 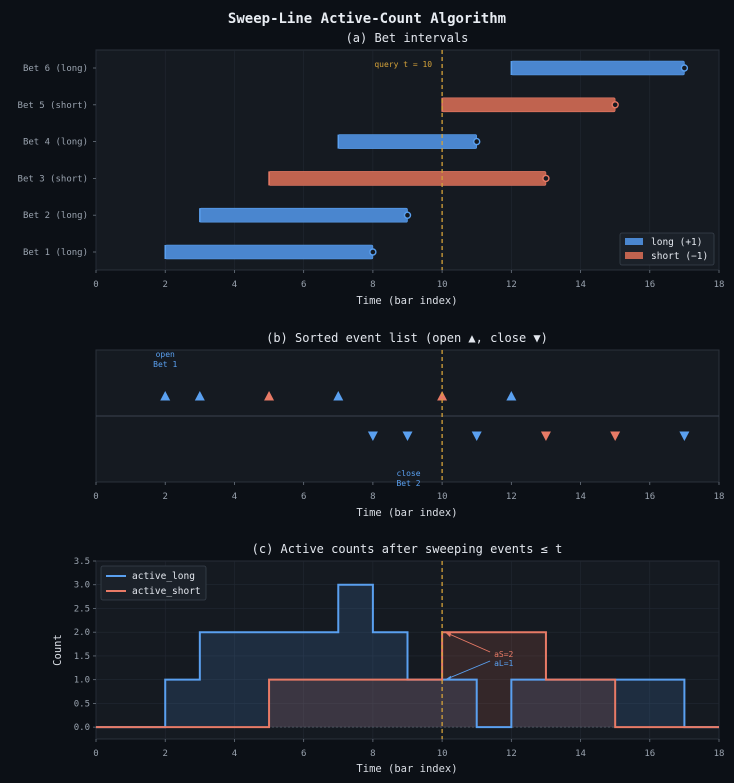 What do you see at coordinates (82, 633) in the screenshot?
I see `y-tick-label: 2.0` at bounding box center [82, 633].